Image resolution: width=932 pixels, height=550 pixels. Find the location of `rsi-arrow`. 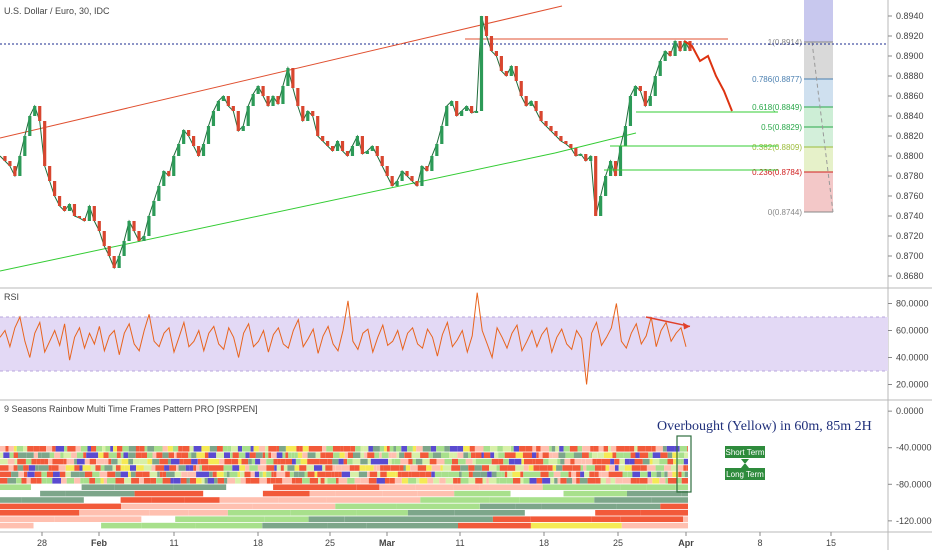

rsi-arrow is located at coordinates (668, 323).